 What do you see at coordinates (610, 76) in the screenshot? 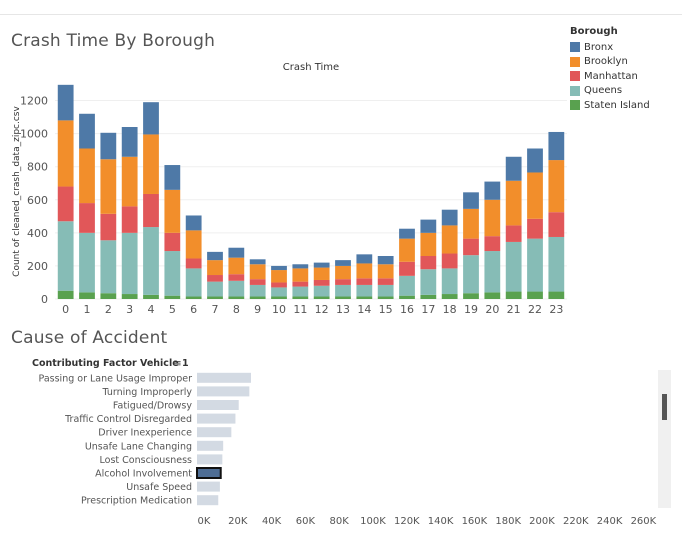
I see `legend-item-manhattan: Manhattan` at bounding box center [610, 76].